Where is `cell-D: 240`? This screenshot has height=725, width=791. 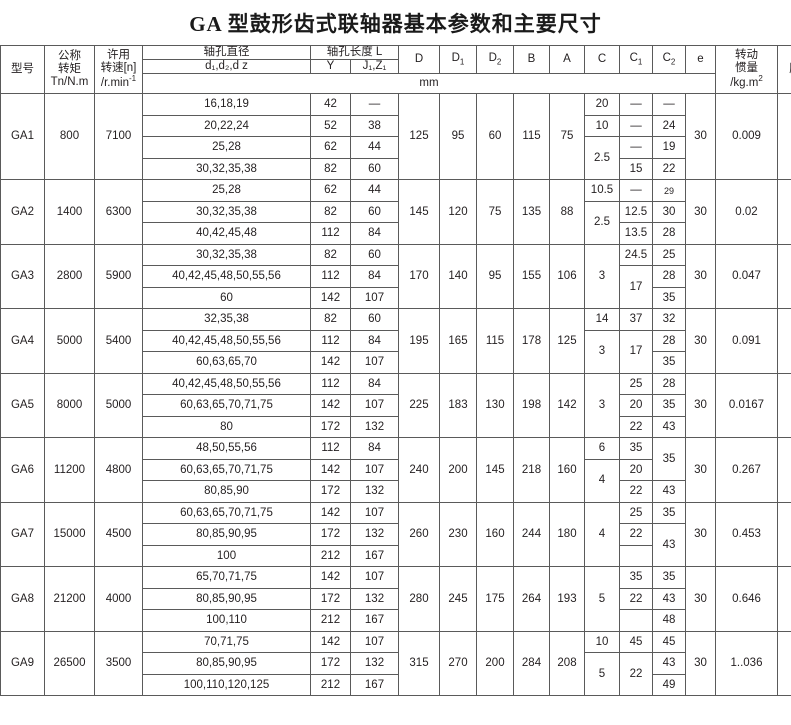 cell-D: 240 is located at coordinates (419, 470).